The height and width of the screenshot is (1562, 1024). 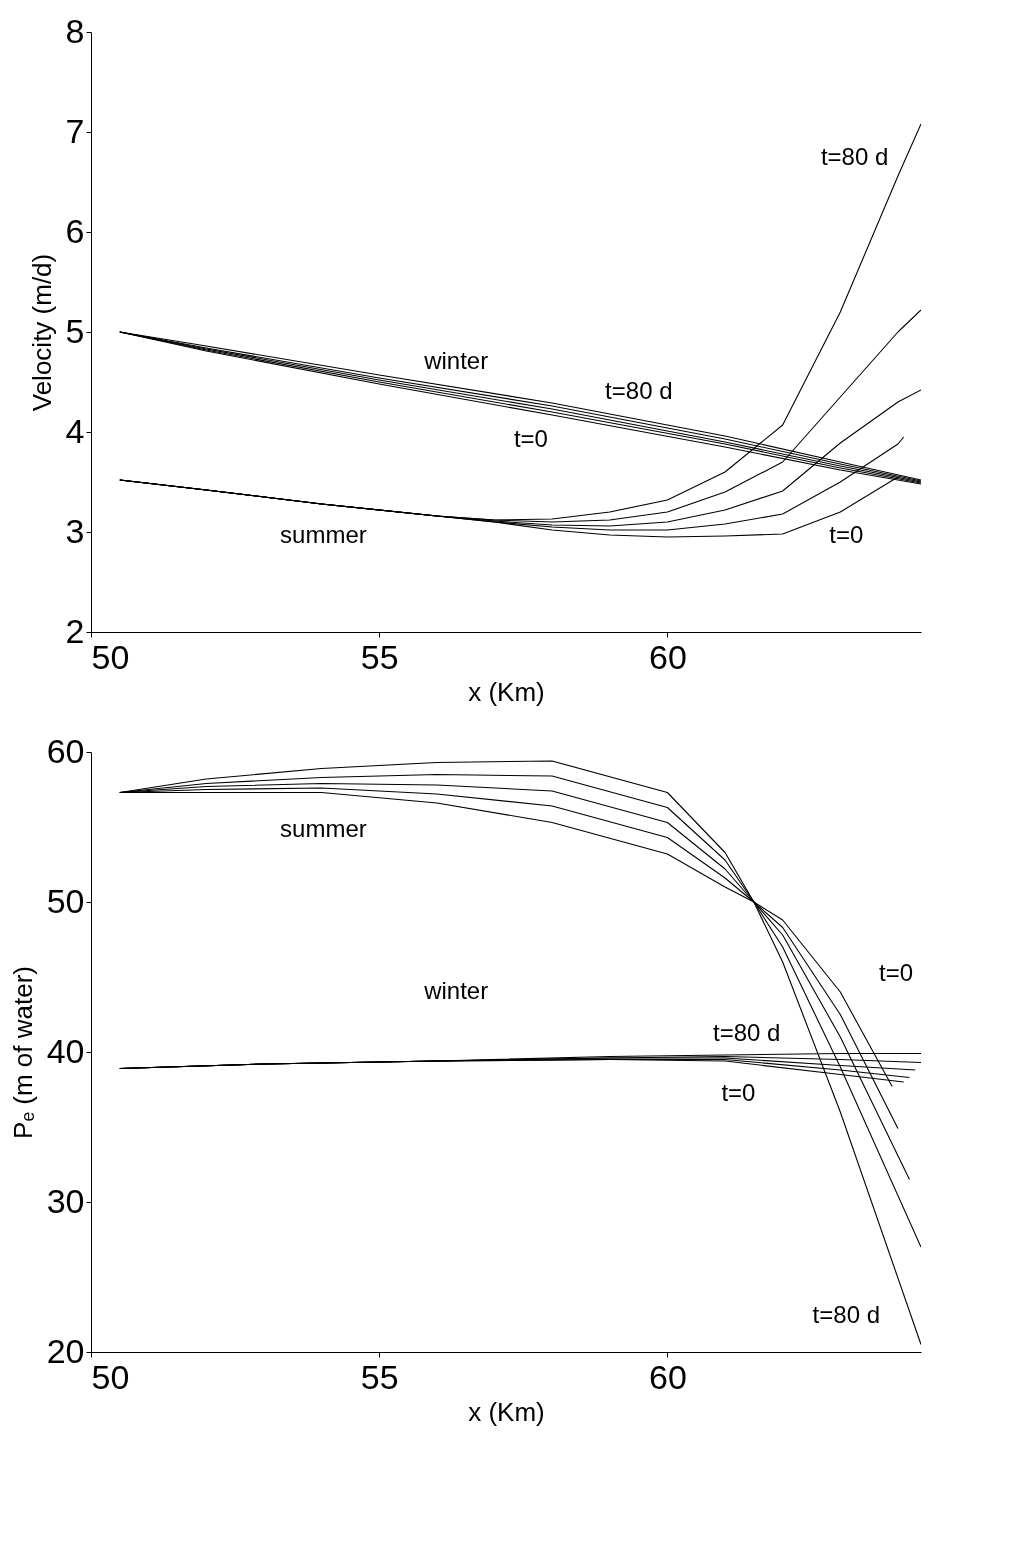 I want to click on y-tick-label: 6, so click(x=75, y=230).